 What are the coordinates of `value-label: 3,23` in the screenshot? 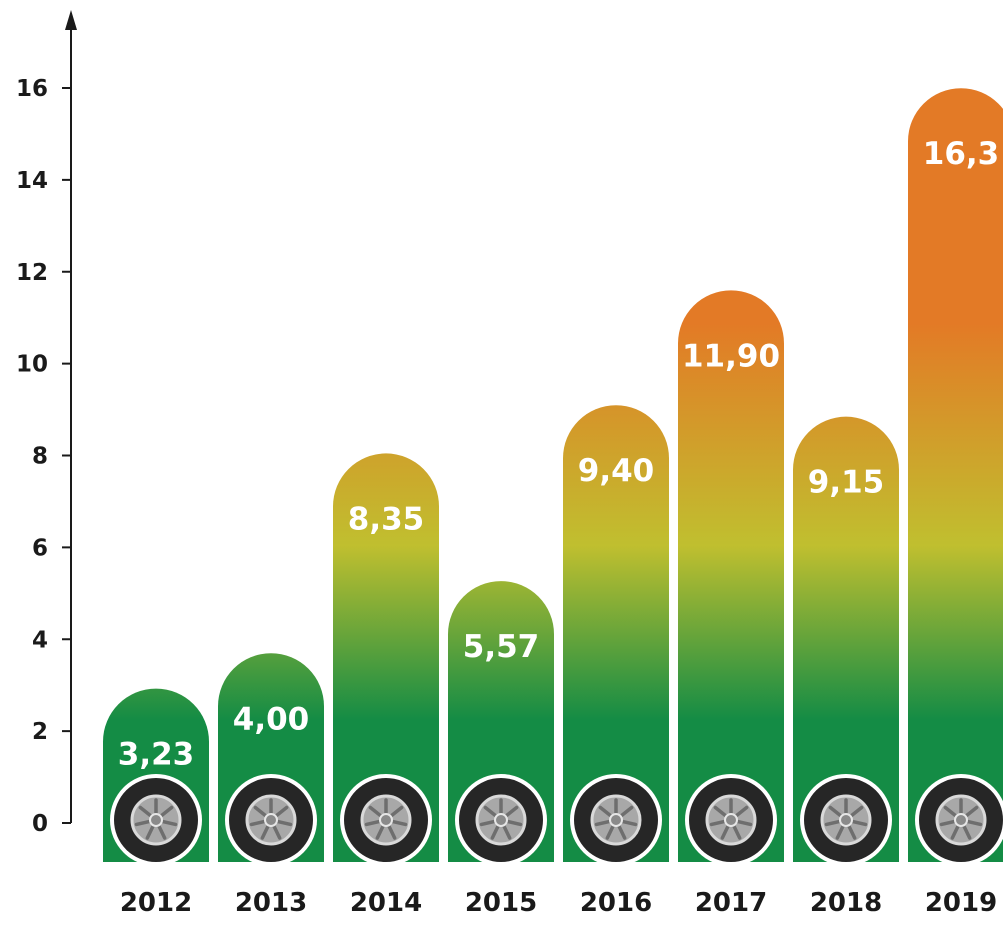 It's located at (156, 755).